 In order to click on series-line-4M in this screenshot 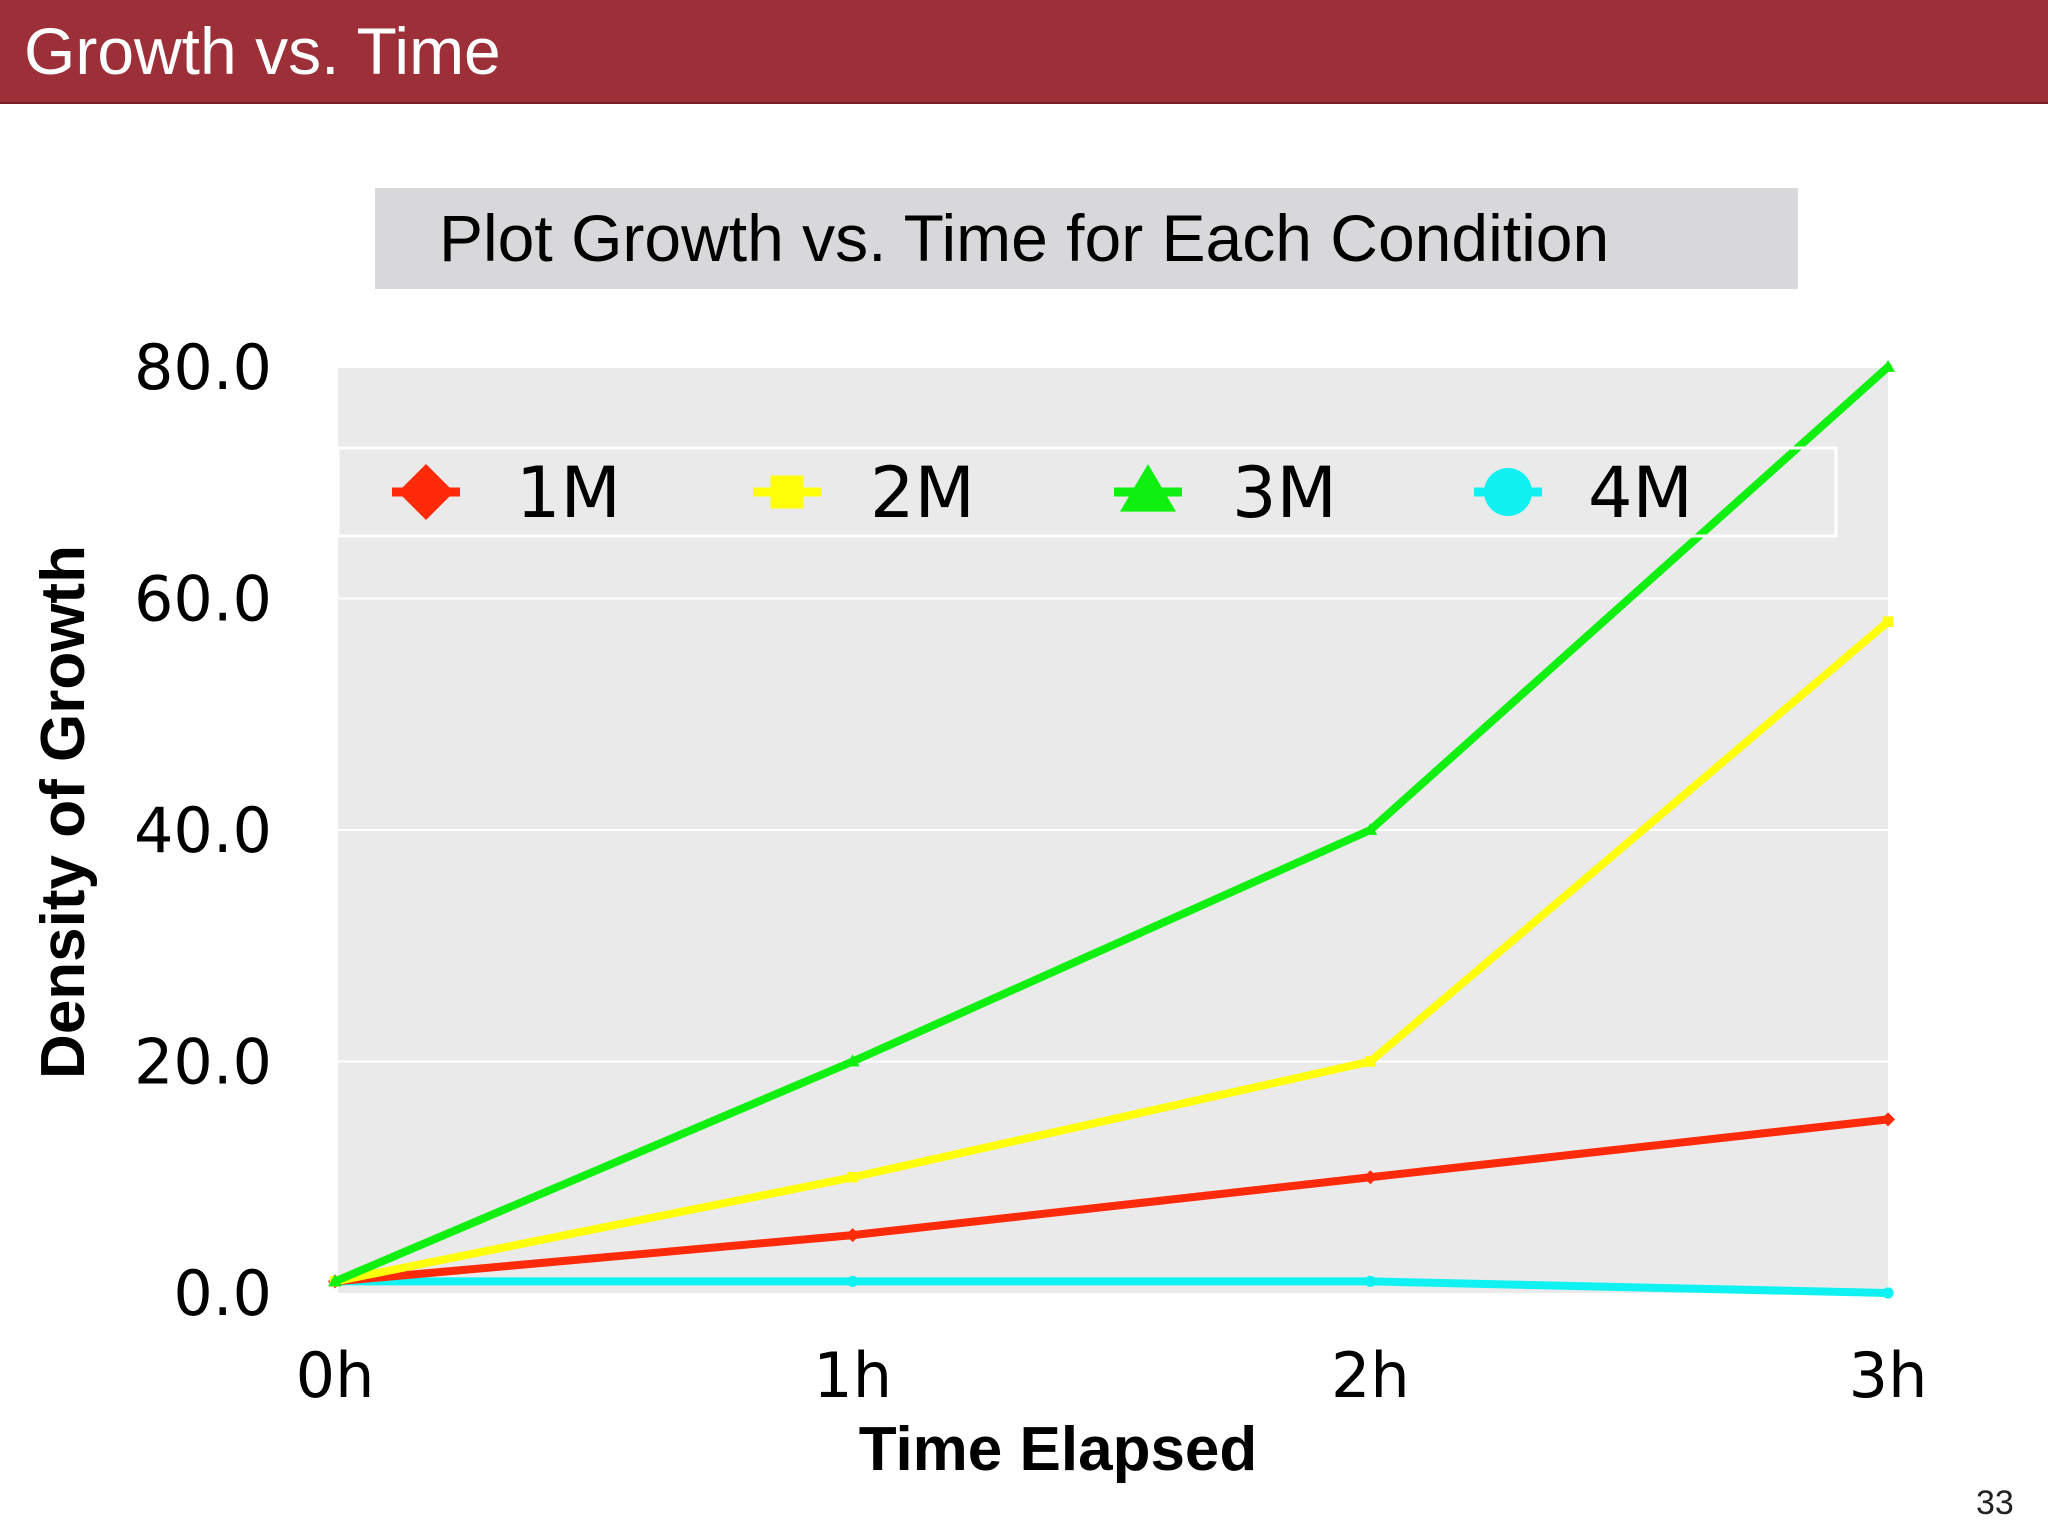, I will do `click(1111, 1287)`.